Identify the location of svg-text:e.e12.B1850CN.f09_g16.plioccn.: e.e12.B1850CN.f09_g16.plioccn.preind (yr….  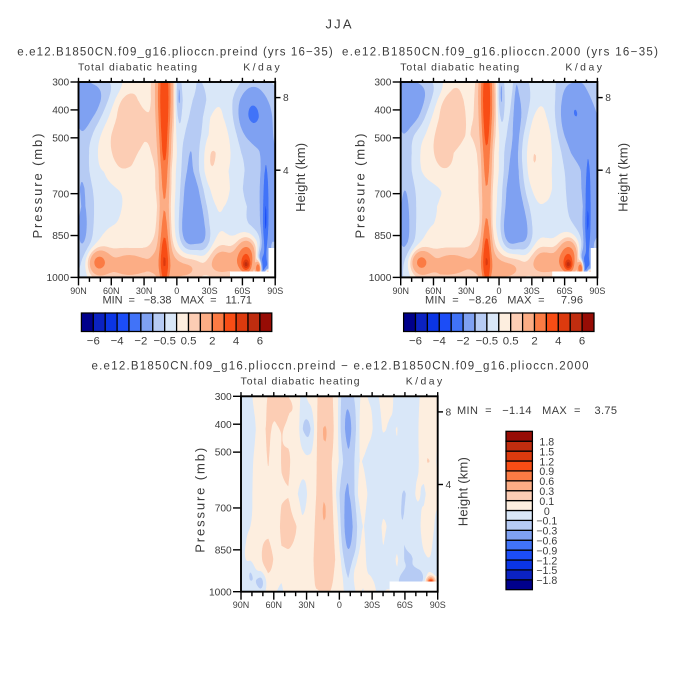
(175, 53).